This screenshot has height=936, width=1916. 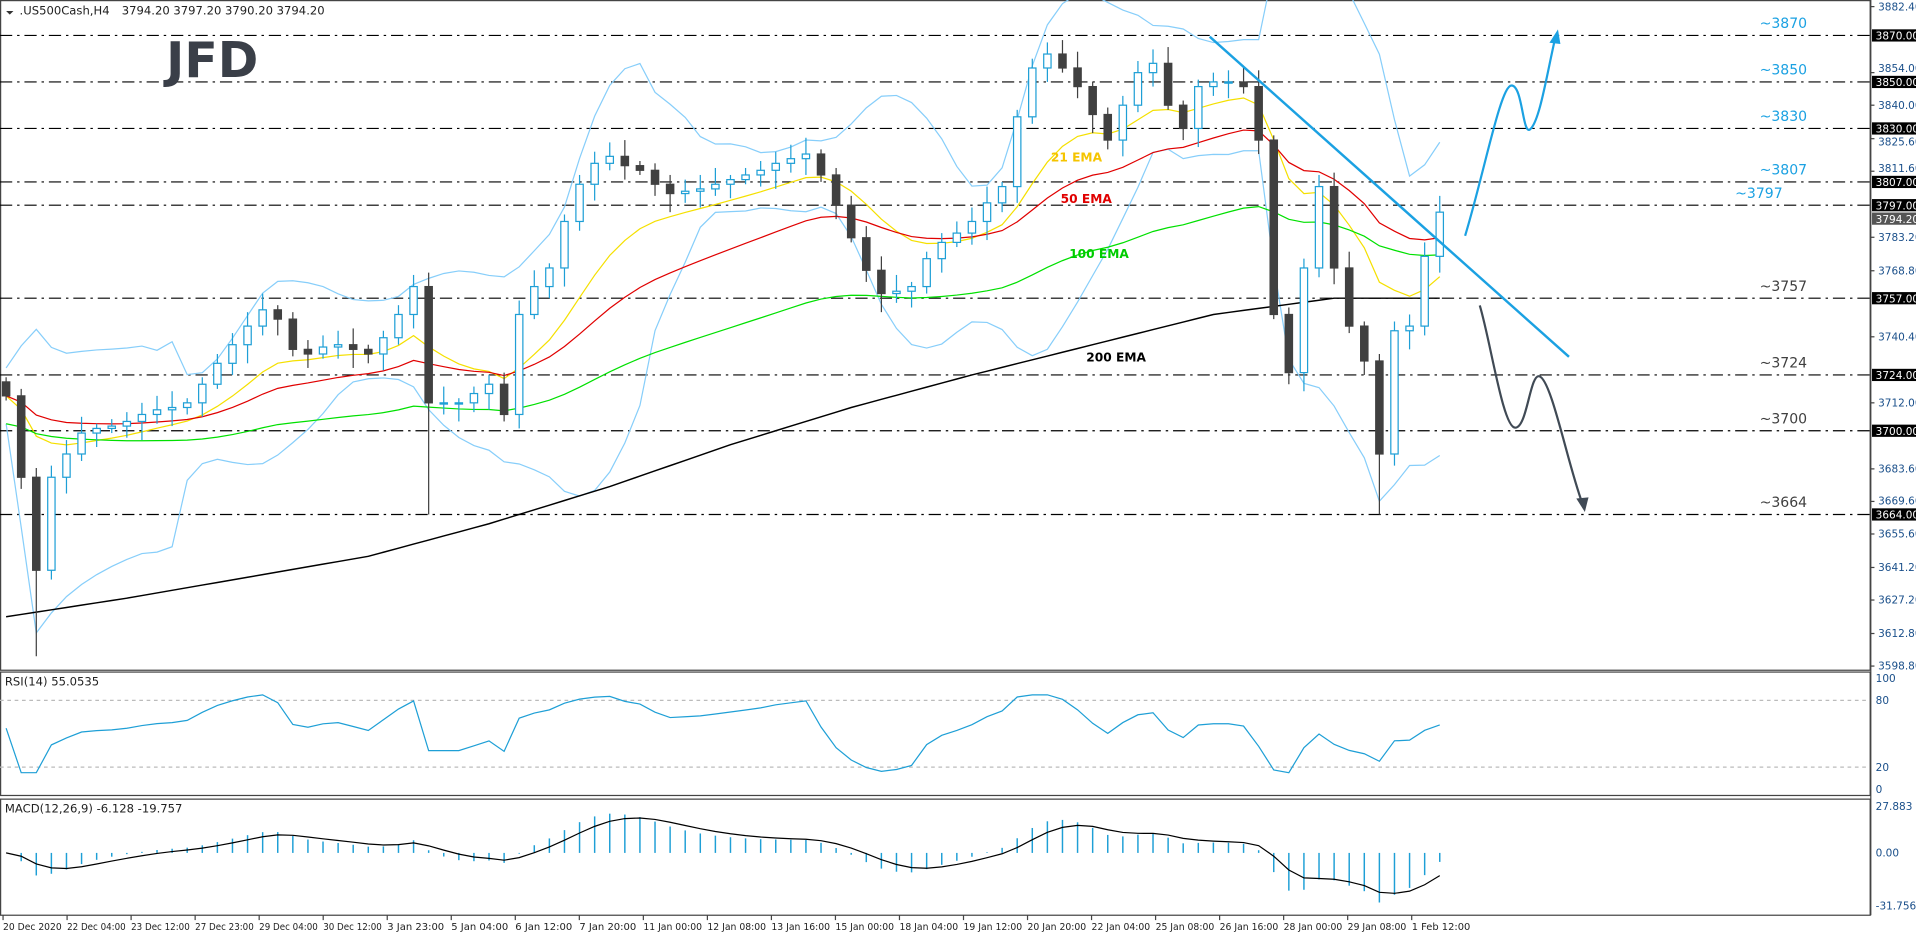 I want to click on ema21-label: 21 EMA, so click(x=1077, y=157).